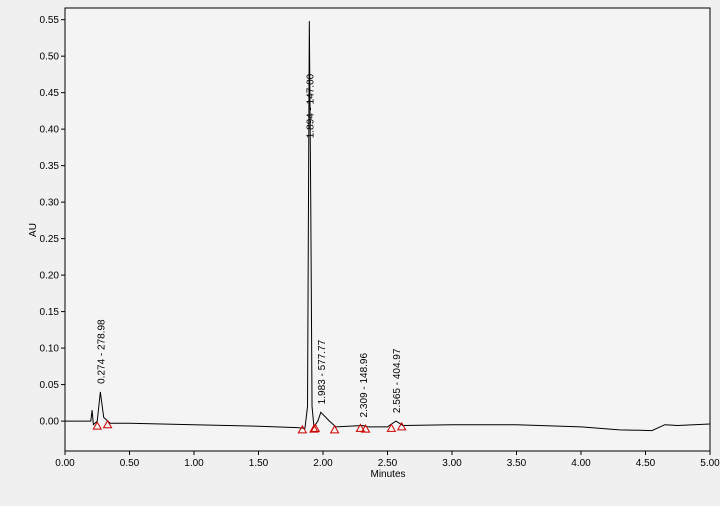  I want to click on x-tick-label: 2.50, so click(388, 463).